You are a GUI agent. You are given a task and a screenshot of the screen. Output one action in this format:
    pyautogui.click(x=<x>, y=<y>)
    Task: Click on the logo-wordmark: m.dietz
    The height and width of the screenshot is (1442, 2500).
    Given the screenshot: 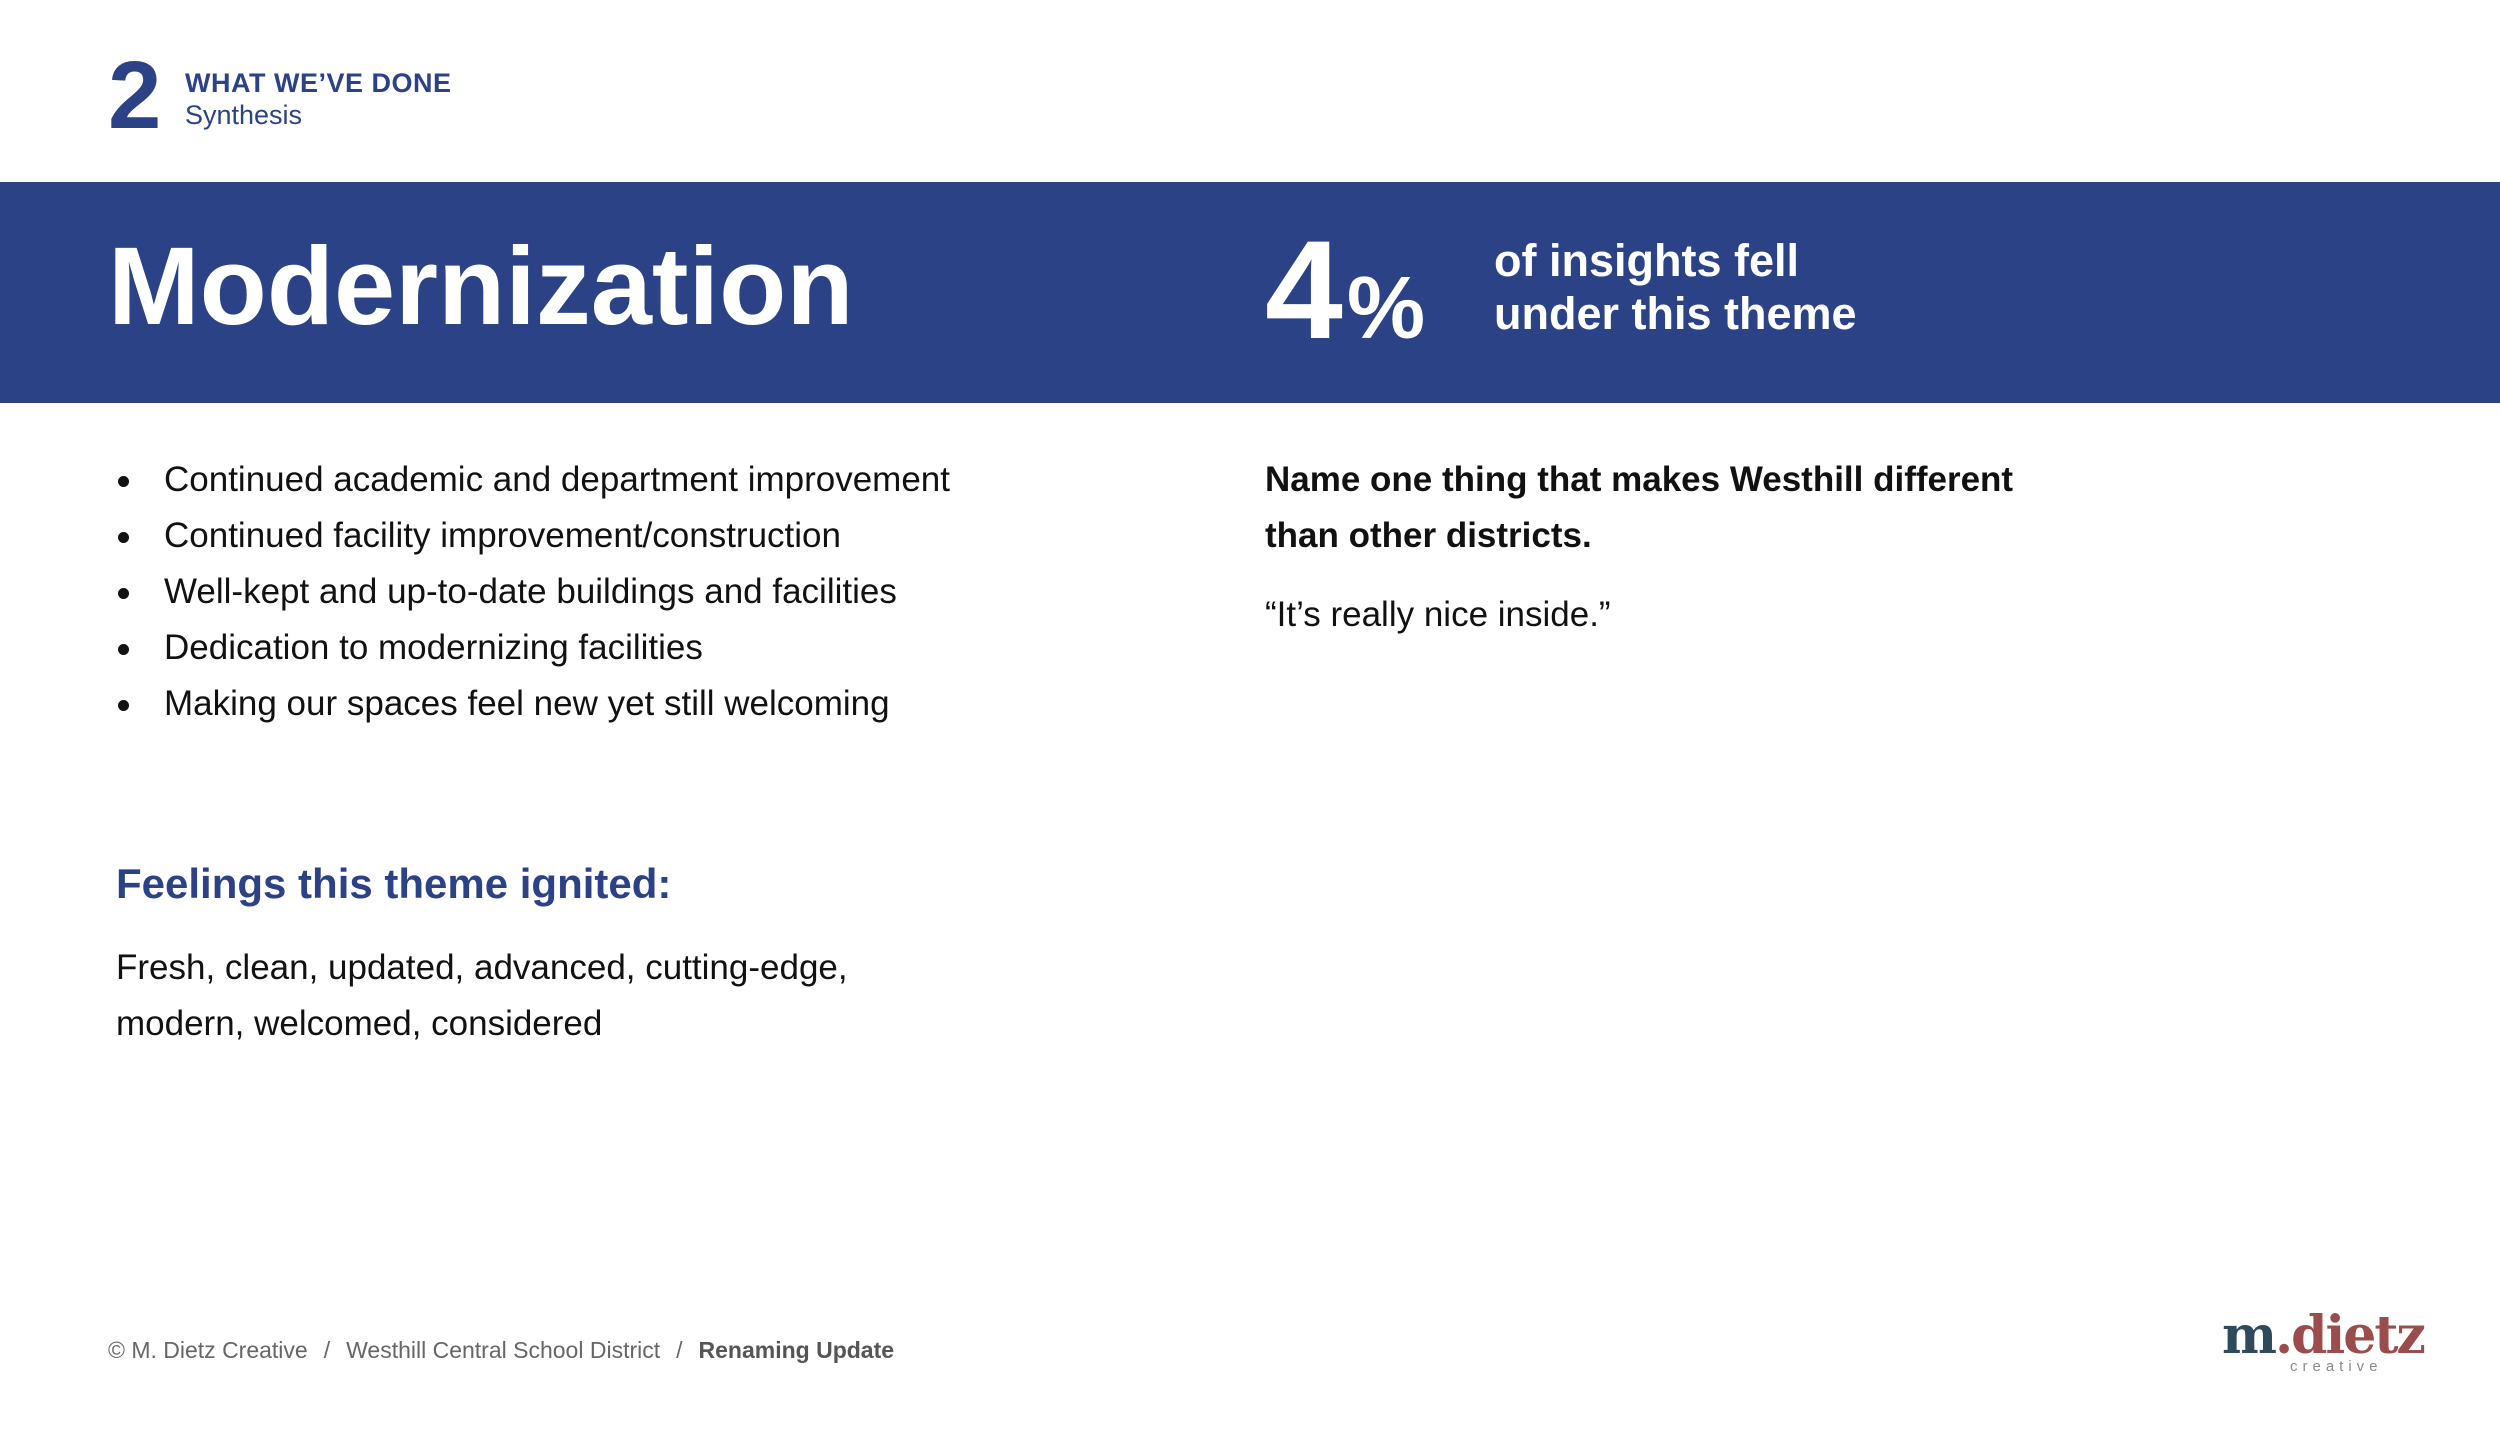 What is the action you would take?
    pyautogui.click(x=2324, y=1336)
    